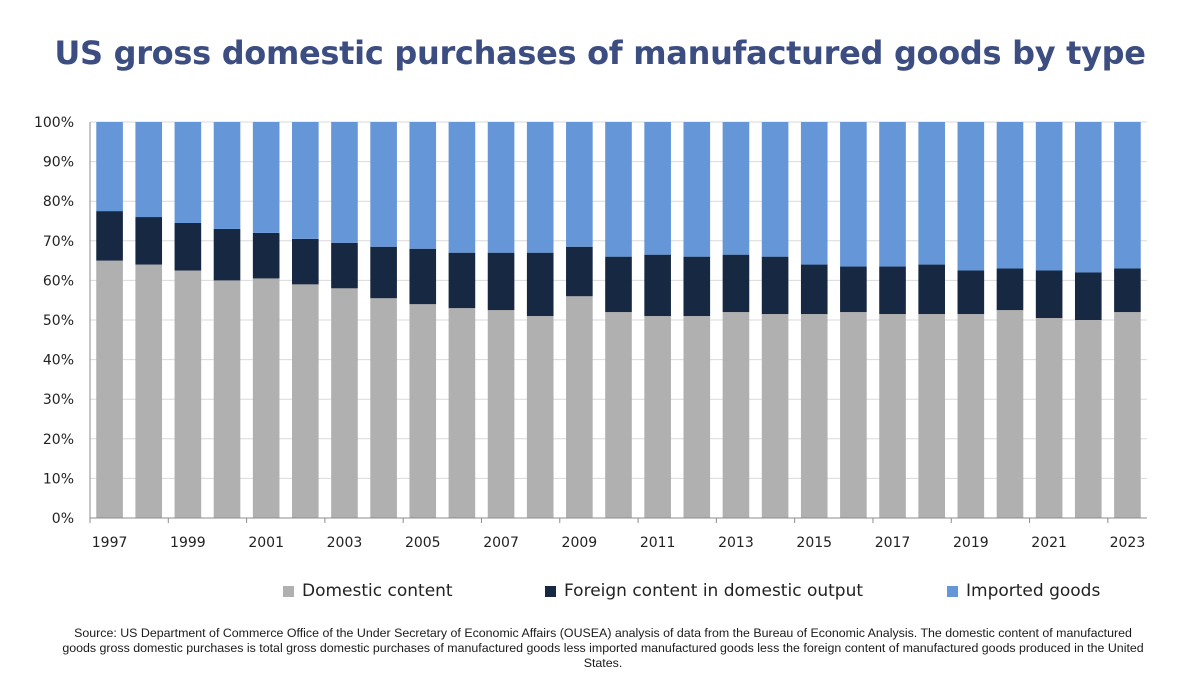 This screenshot has width=1200, height=677. Describe the element at coordinates (188, 543) in the screenshot. I see `x-tick-label: 1999` at that location.